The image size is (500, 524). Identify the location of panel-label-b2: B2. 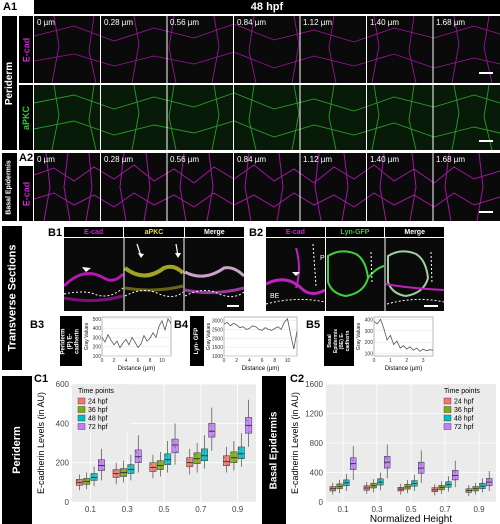
(256, 233).